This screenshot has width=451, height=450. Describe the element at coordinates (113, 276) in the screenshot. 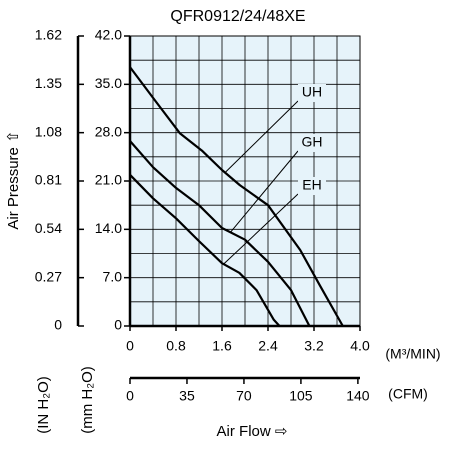

I see `y-tick-label: 7.0` at that location.